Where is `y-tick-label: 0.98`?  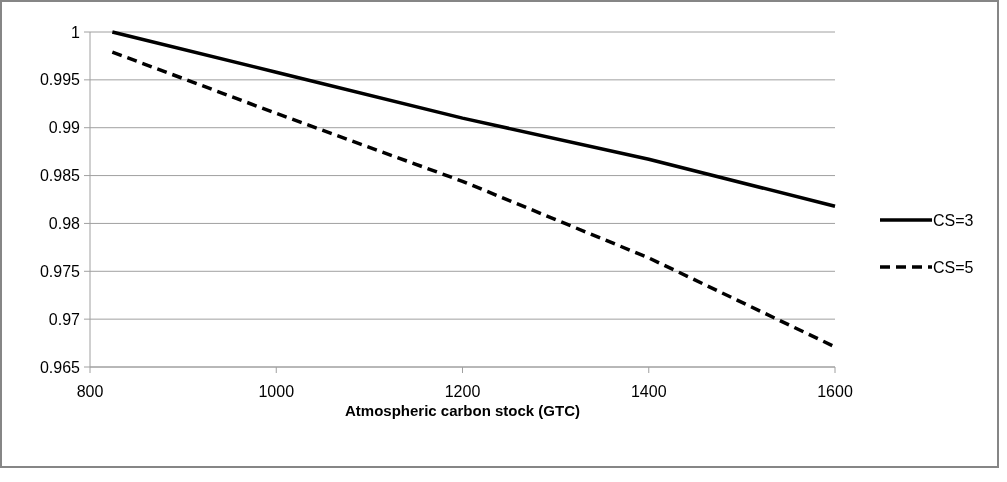 y-tick-label: 0.98 is located at coordinates (64, 224).